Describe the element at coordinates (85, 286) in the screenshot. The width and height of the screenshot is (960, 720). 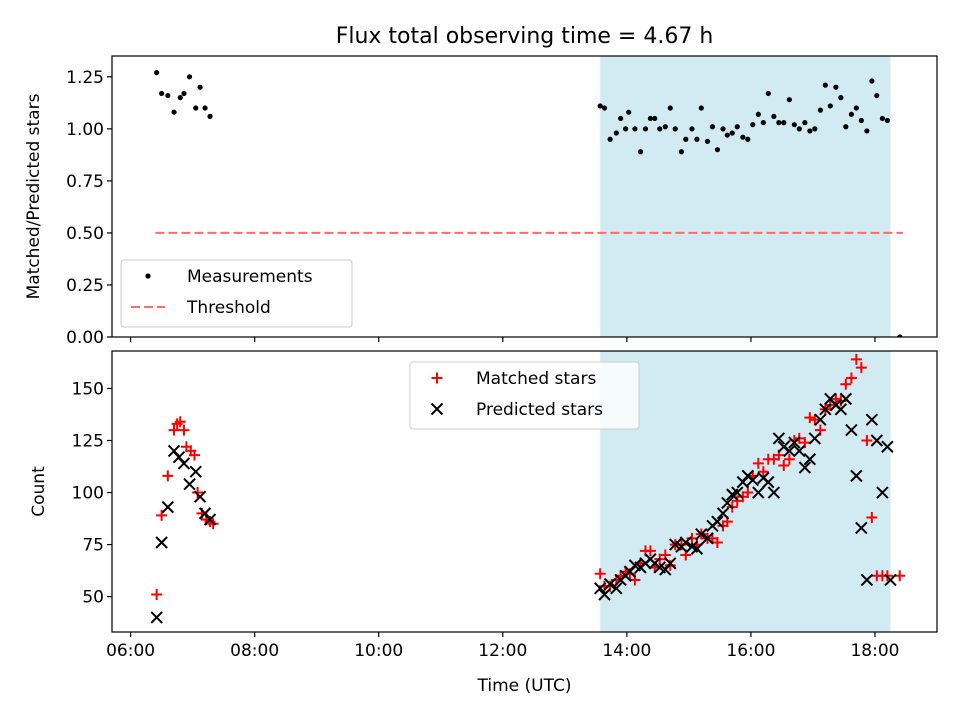
I see `y-tick-label: 0.25` at that location.